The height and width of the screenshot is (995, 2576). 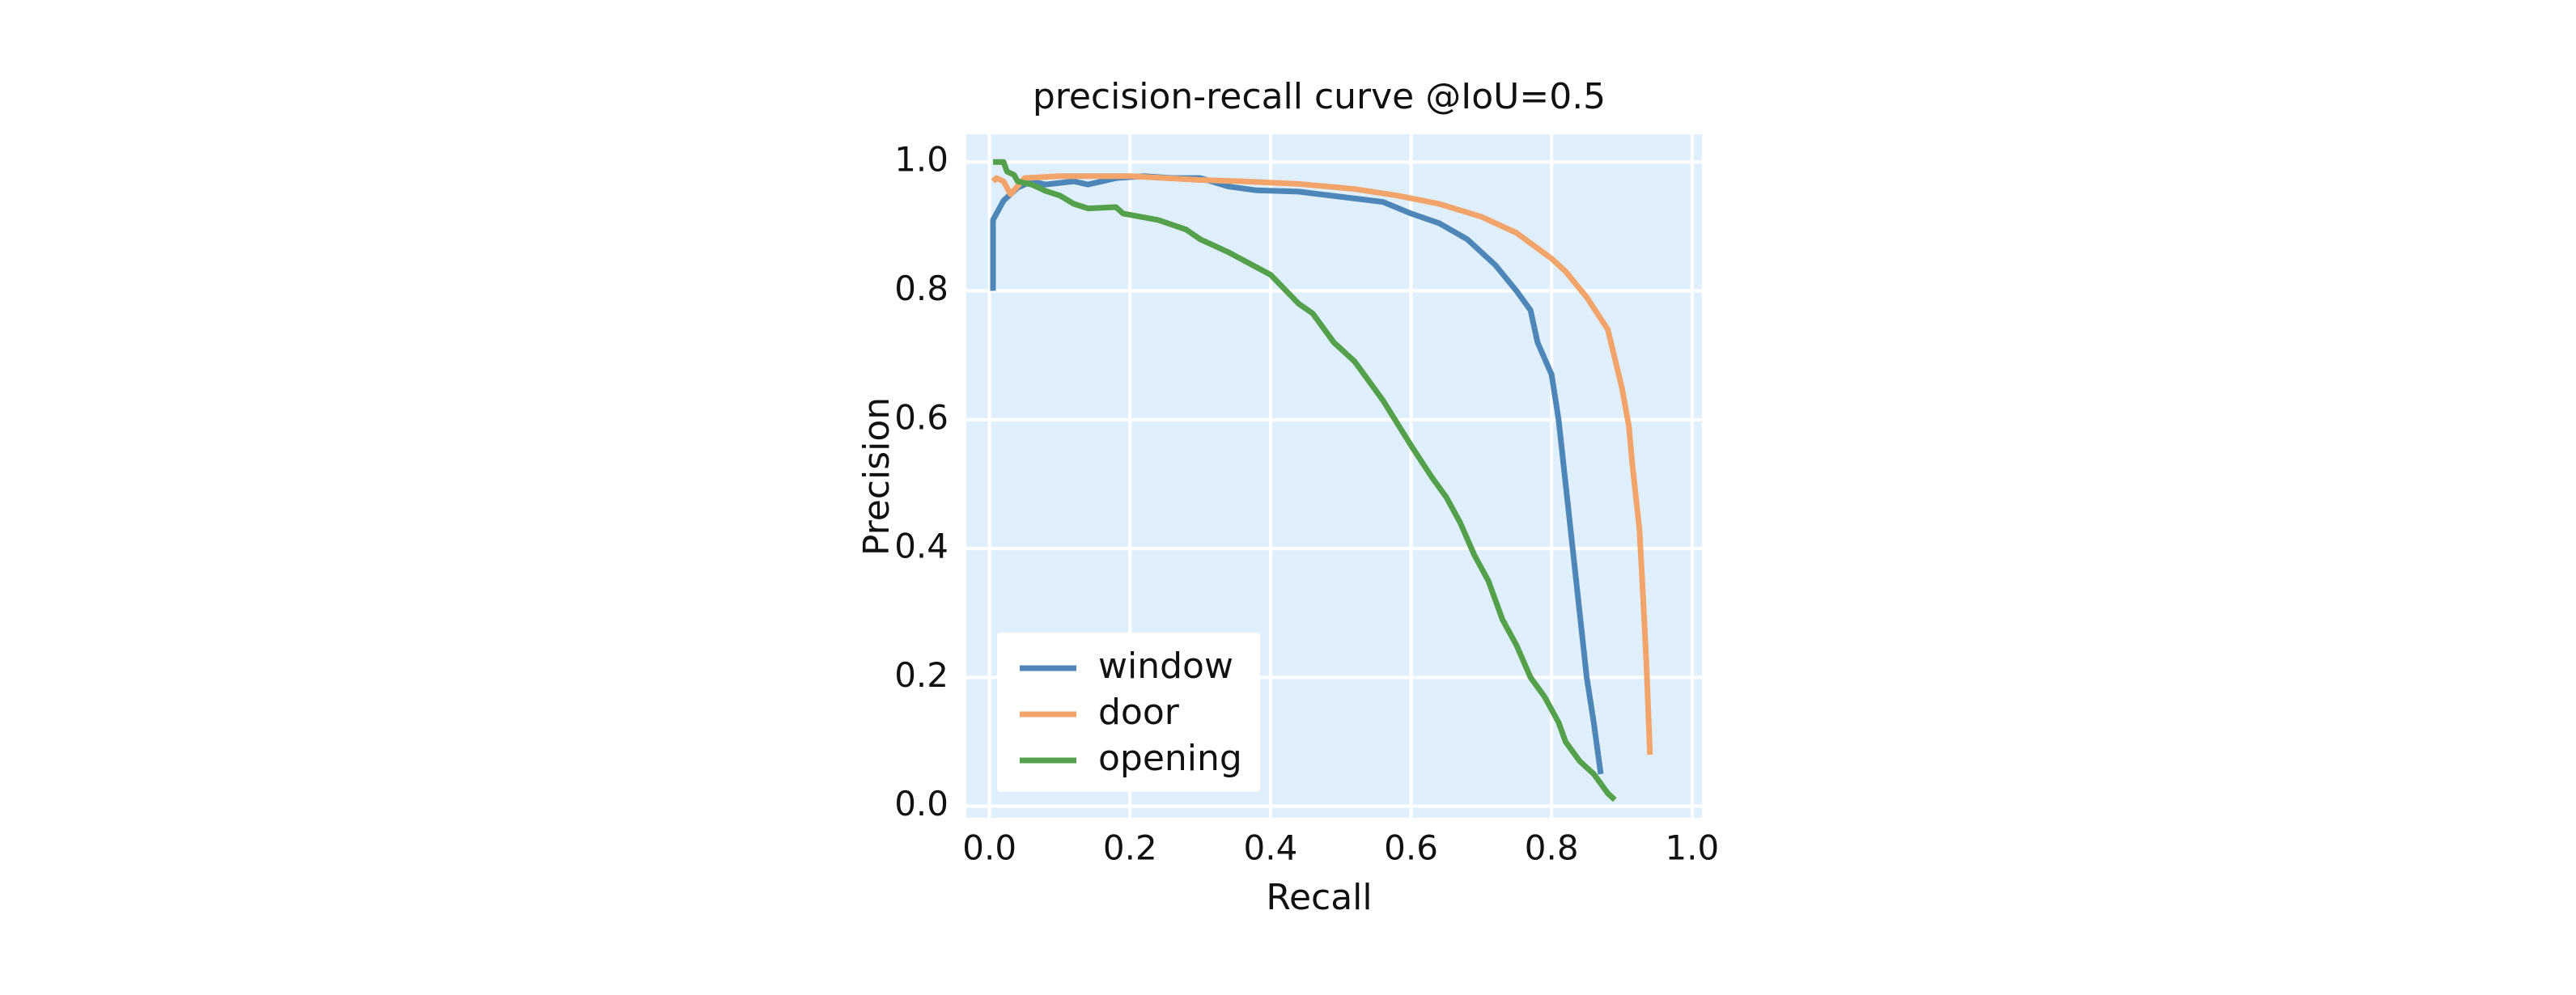 I want to click on x-tick-label: 0.0, so click(x=989, y=848).